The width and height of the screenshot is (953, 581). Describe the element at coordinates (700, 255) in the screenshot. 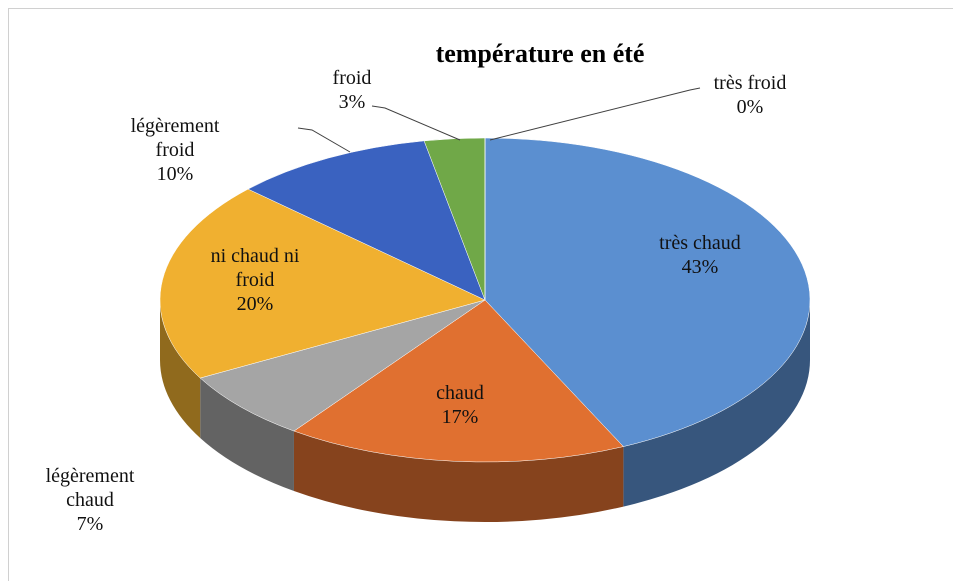

I see `data-label: très chaud 43%` at that location.